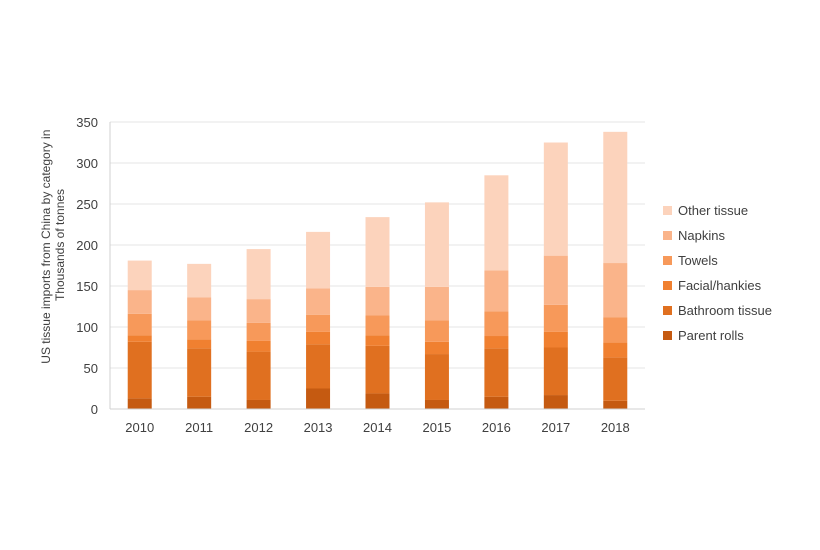 The width and height of the screenshot is (820, 550). Describe the element at coordinates (436, 427) in the screenshot. I see `x-tick-label: 2015` at that location.